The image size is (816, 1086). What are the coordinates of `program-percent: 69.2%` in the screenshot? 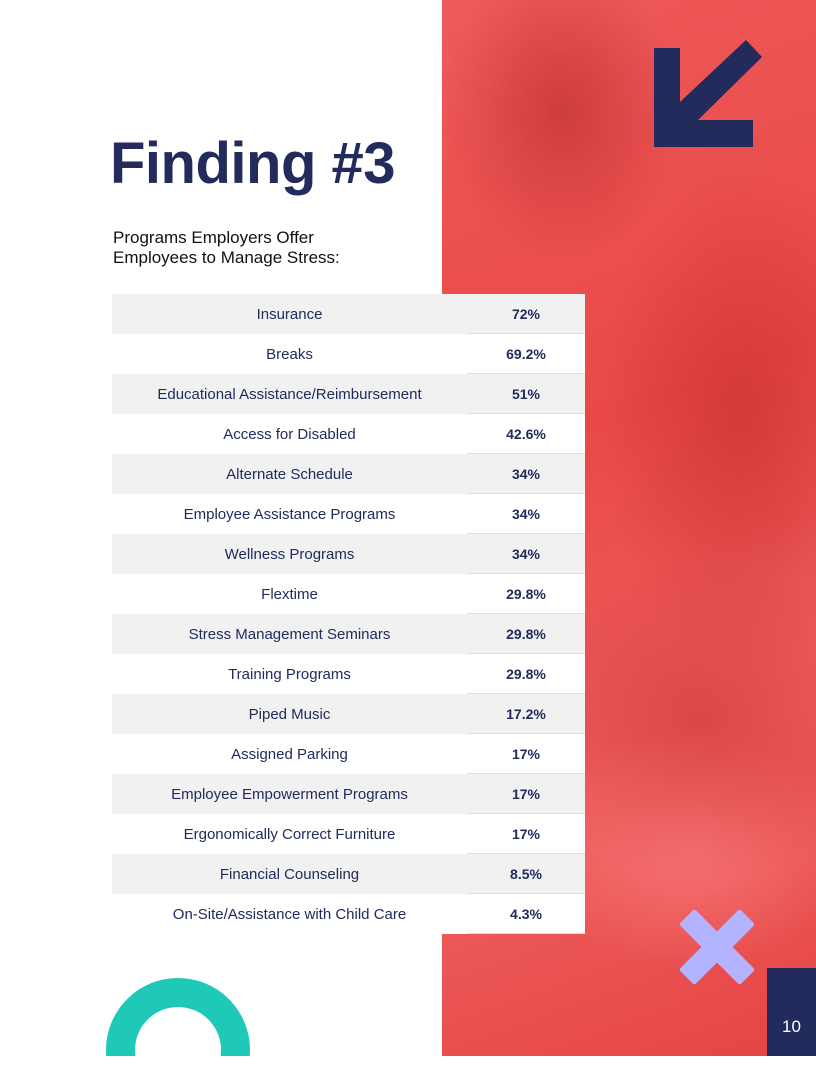 It's located at (526, 354).